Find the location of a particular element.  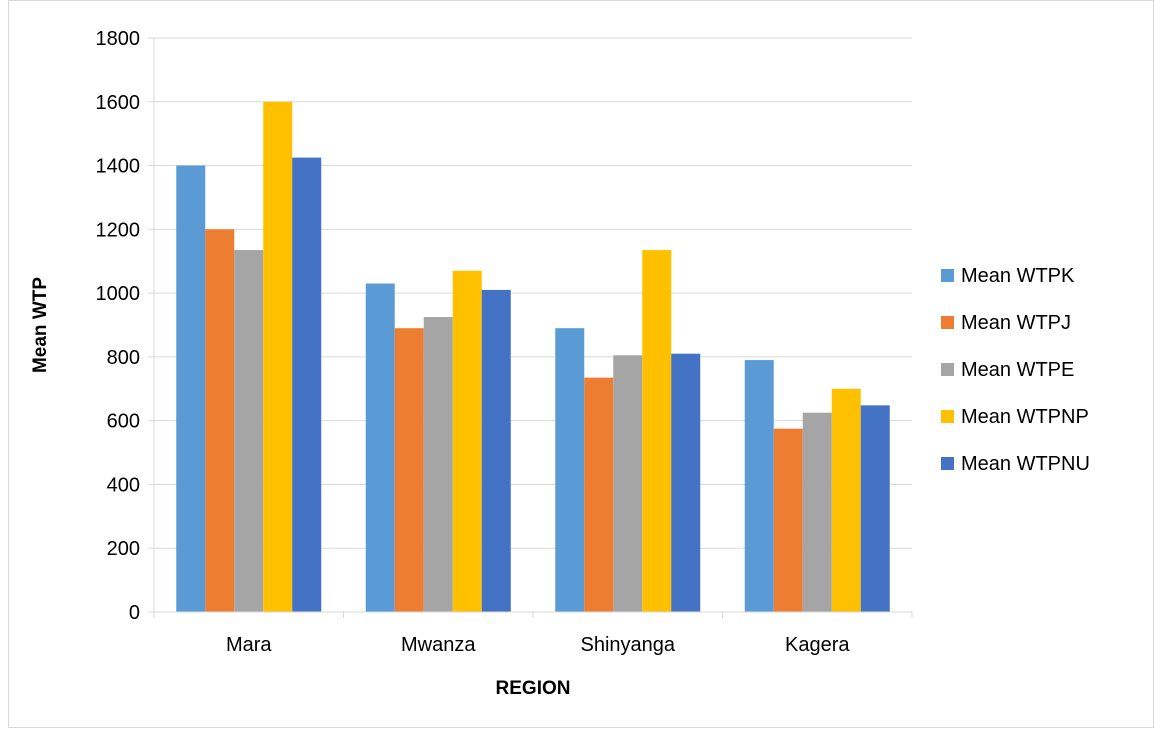

bar-mean-wtpnu-mara is located at coordinates (307, 385).